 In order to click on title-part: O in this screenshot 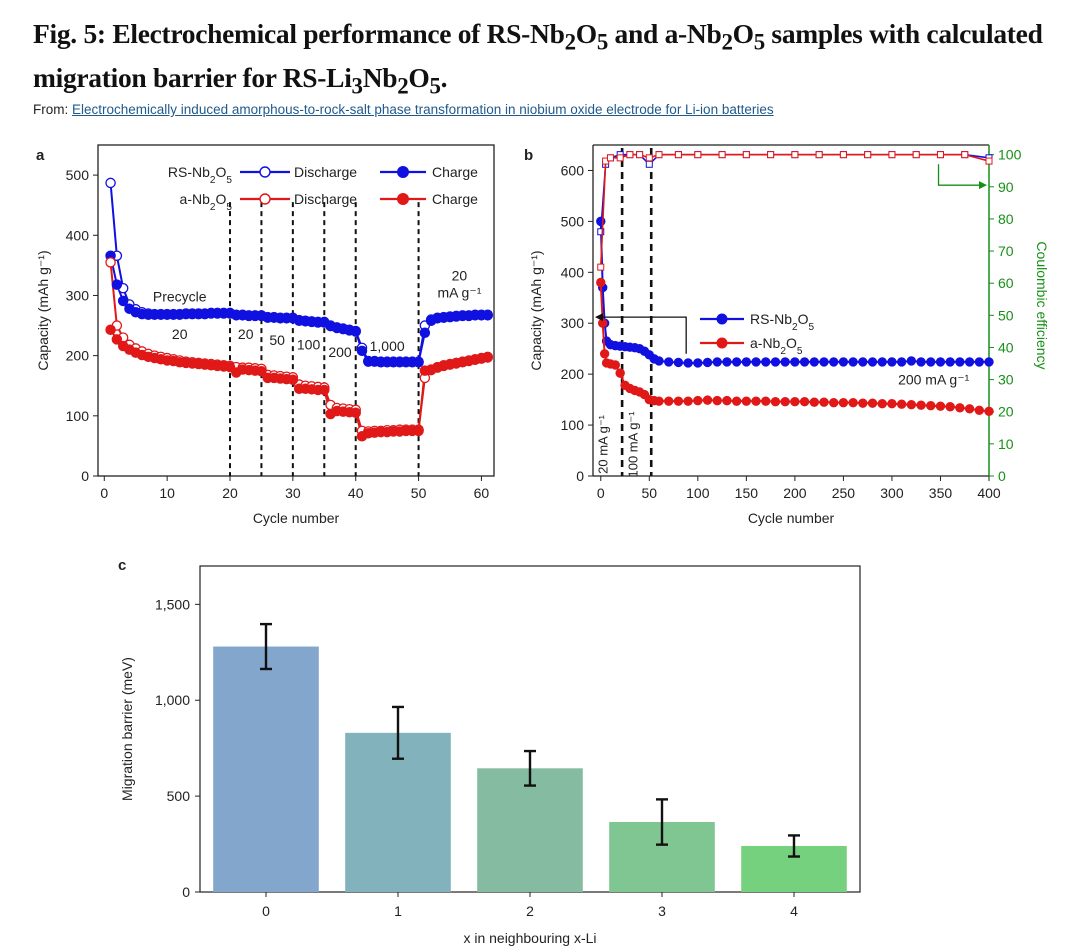, I will do `click(743, 33)`.